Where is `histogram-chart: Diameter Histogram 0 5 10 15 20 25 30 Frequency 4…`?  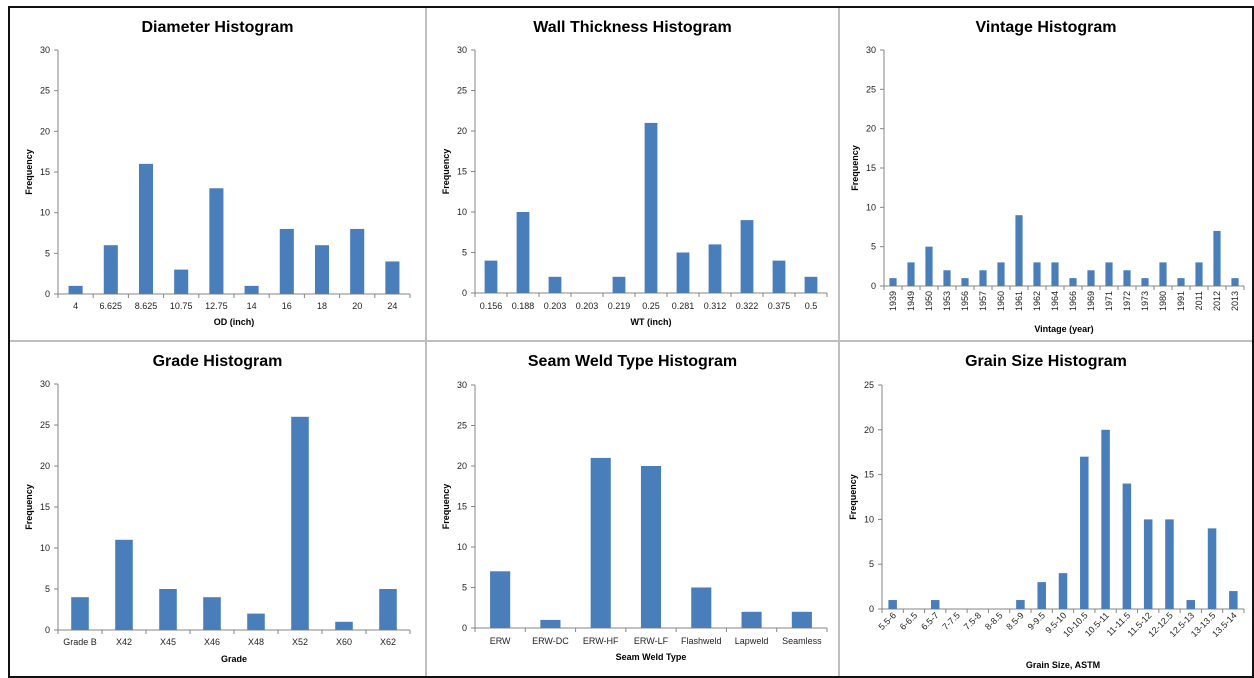
histogram-chart: Diameter Histogram 0 5 10 15 20 25 30 Frequency 4… is located at coordinates (217, 173).